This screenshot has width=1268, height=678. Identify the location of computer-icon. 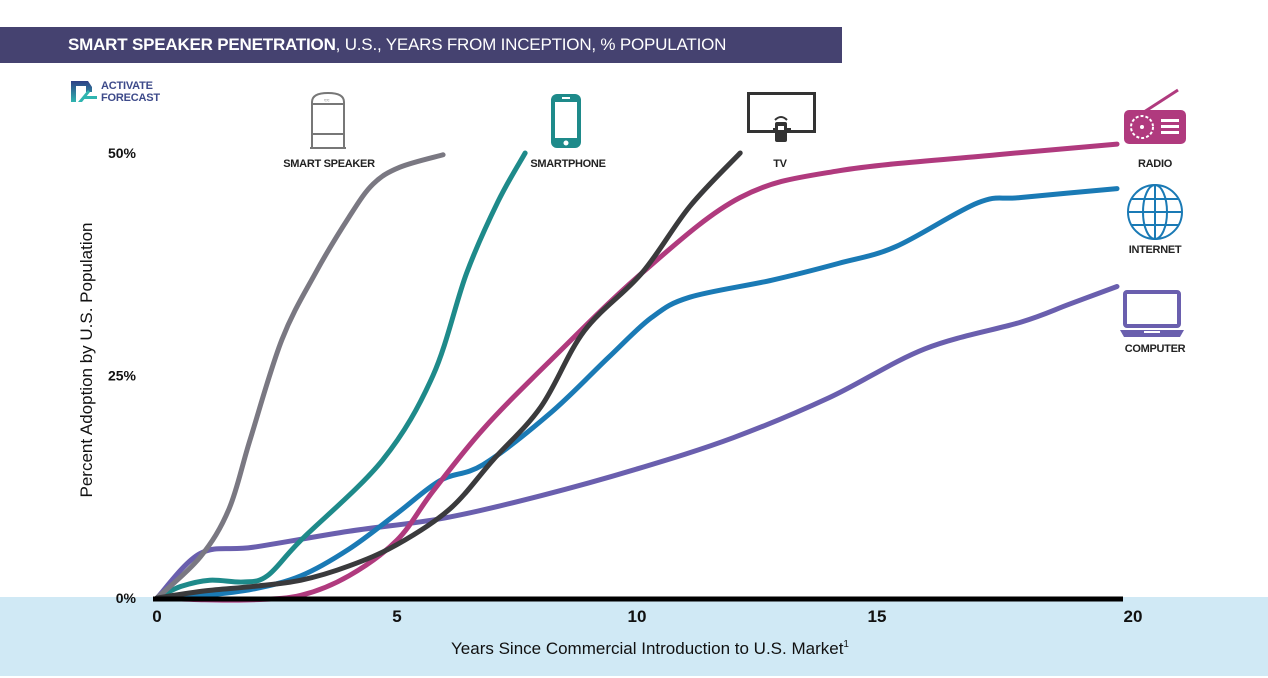
(1152, 313).